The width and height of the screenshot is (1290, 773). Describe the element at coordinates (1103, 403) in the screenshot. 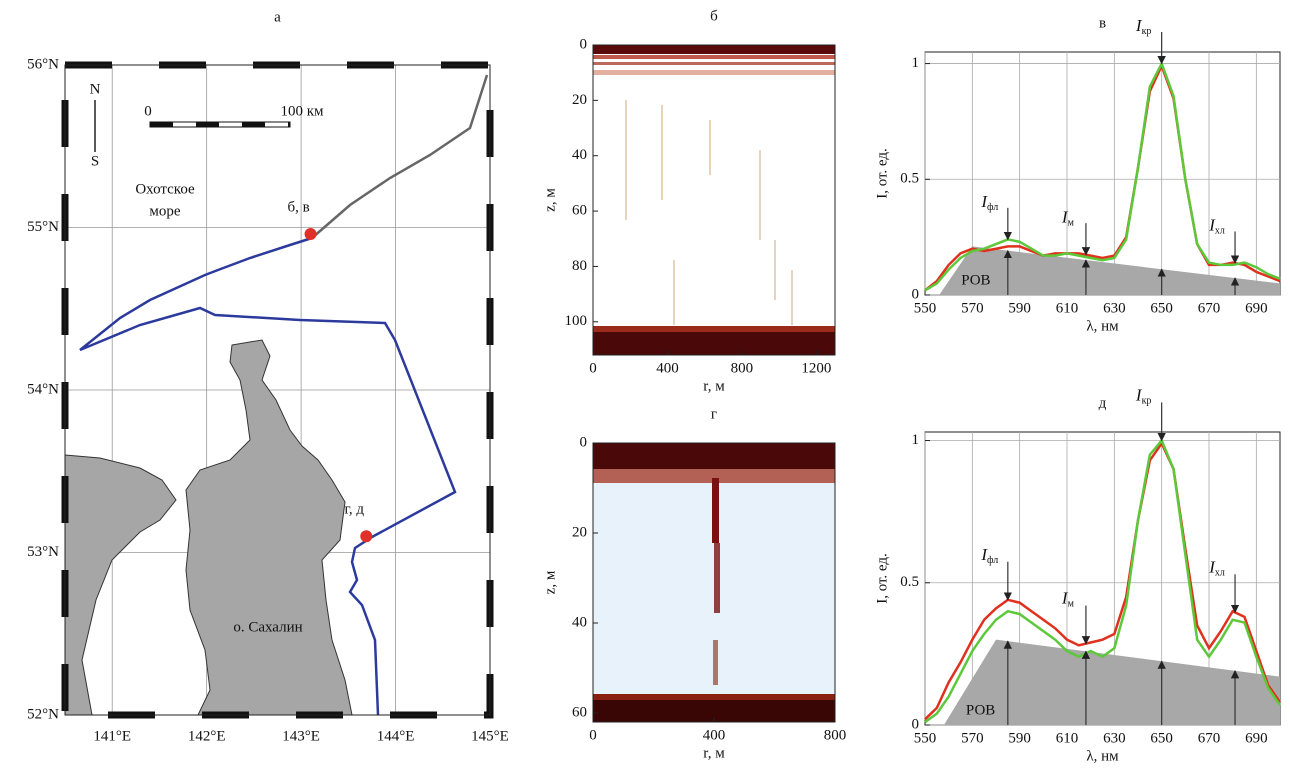

I see `panel-title: д` at that location.